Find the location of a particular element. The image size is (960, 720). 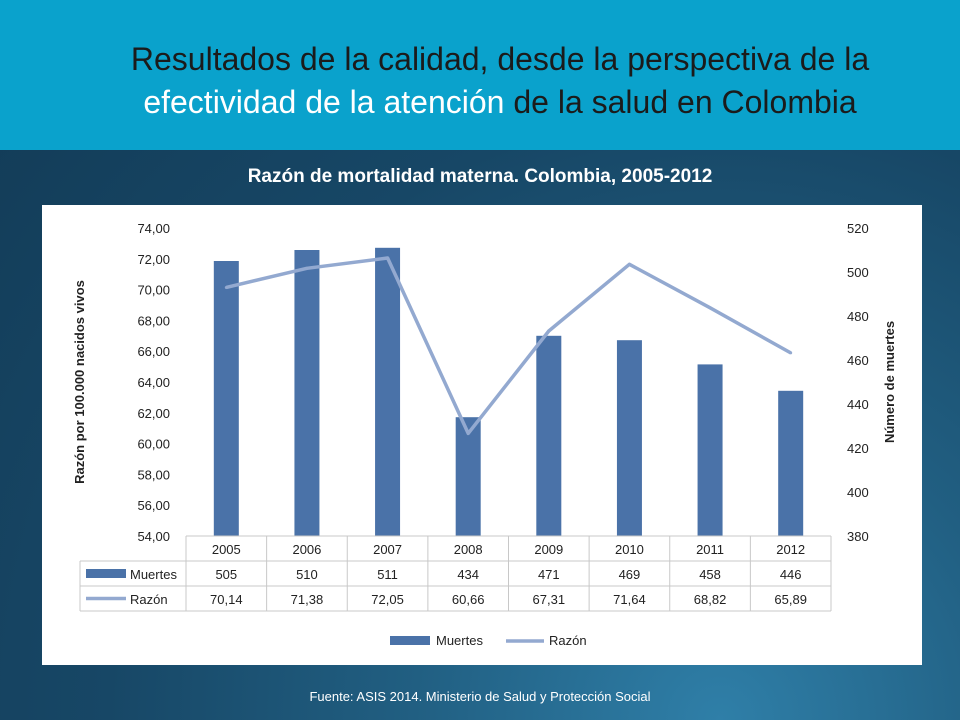

y-tick-label: 66,00 is located at coordinates (153, 351).